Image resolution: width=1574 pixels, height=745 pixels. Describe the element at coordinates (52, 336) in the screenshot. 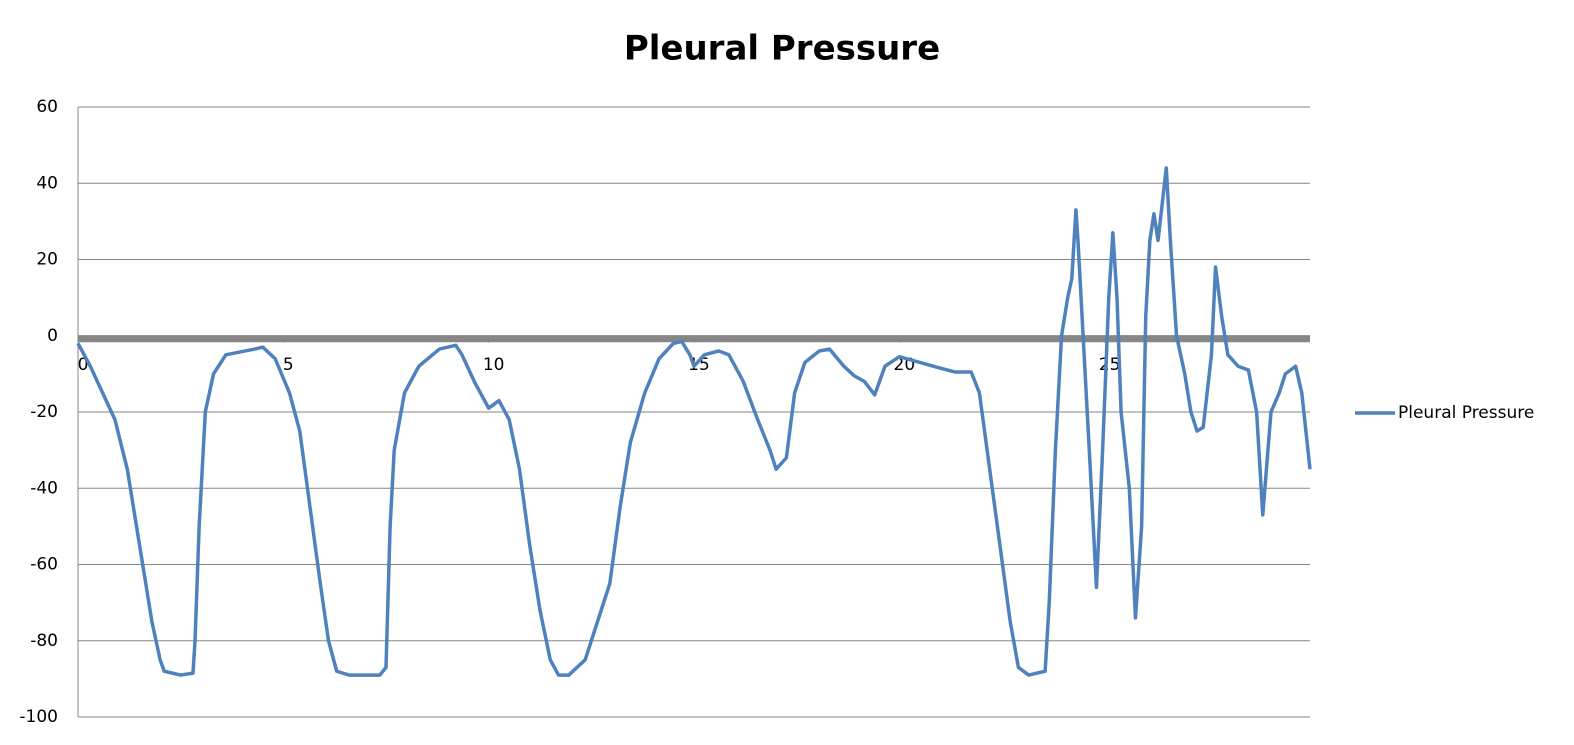

I see `y-tick-label: 0` at that location.